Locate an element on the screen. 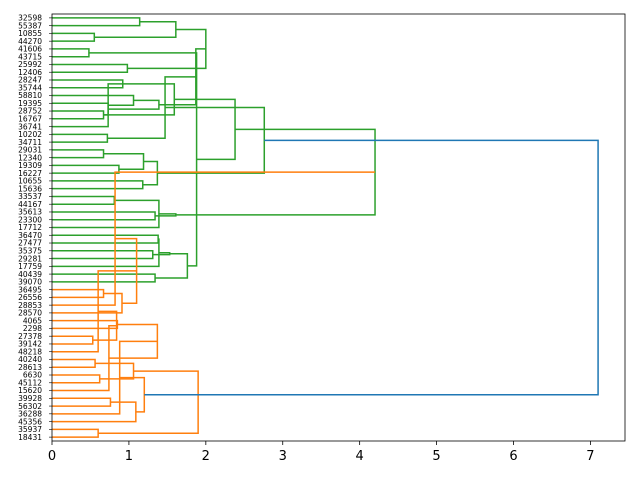 This screenshot has height=480, width=640. x-tick-label: 2 is located at coordinates (206, 456).